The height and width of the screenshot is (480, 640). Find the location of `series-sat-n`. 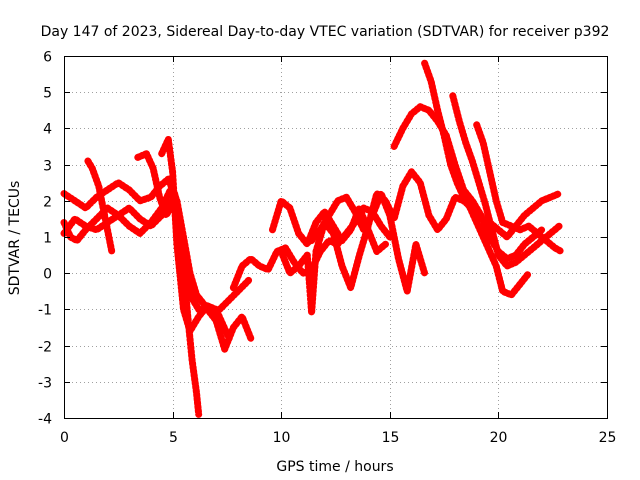

series-sat-n is located at coordinates (519, 188).